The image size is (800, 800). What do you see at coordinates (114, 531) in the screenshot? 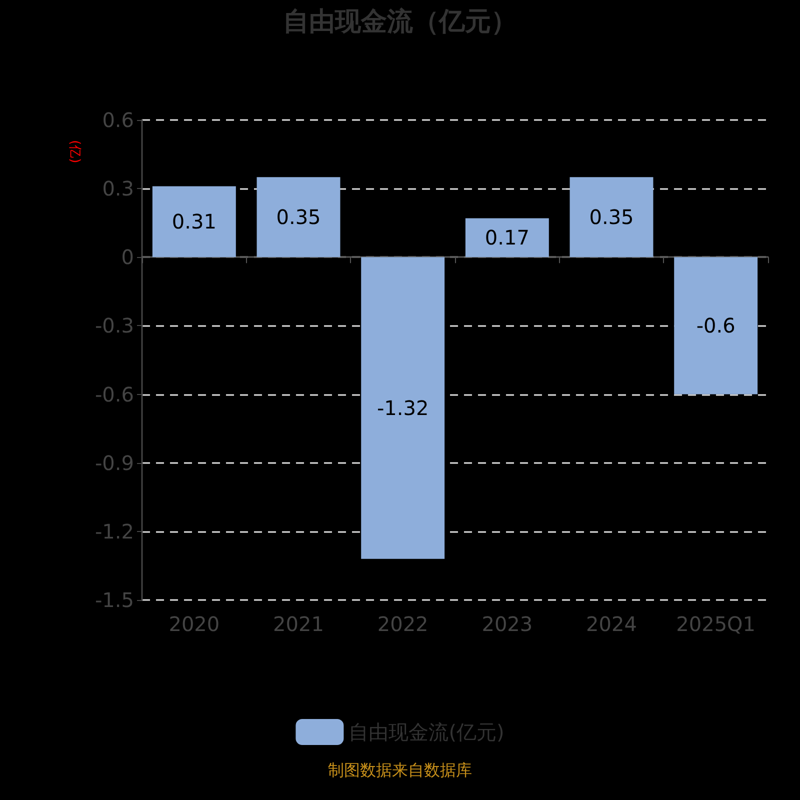
I see `y-tick-label: -1.2` at bounding box center [114, 531].